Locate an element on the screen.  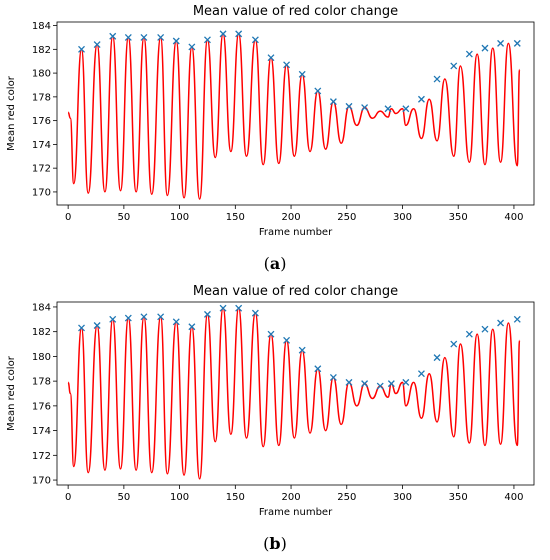
y-tick-label: 172 is located at coordinates (41, 169).